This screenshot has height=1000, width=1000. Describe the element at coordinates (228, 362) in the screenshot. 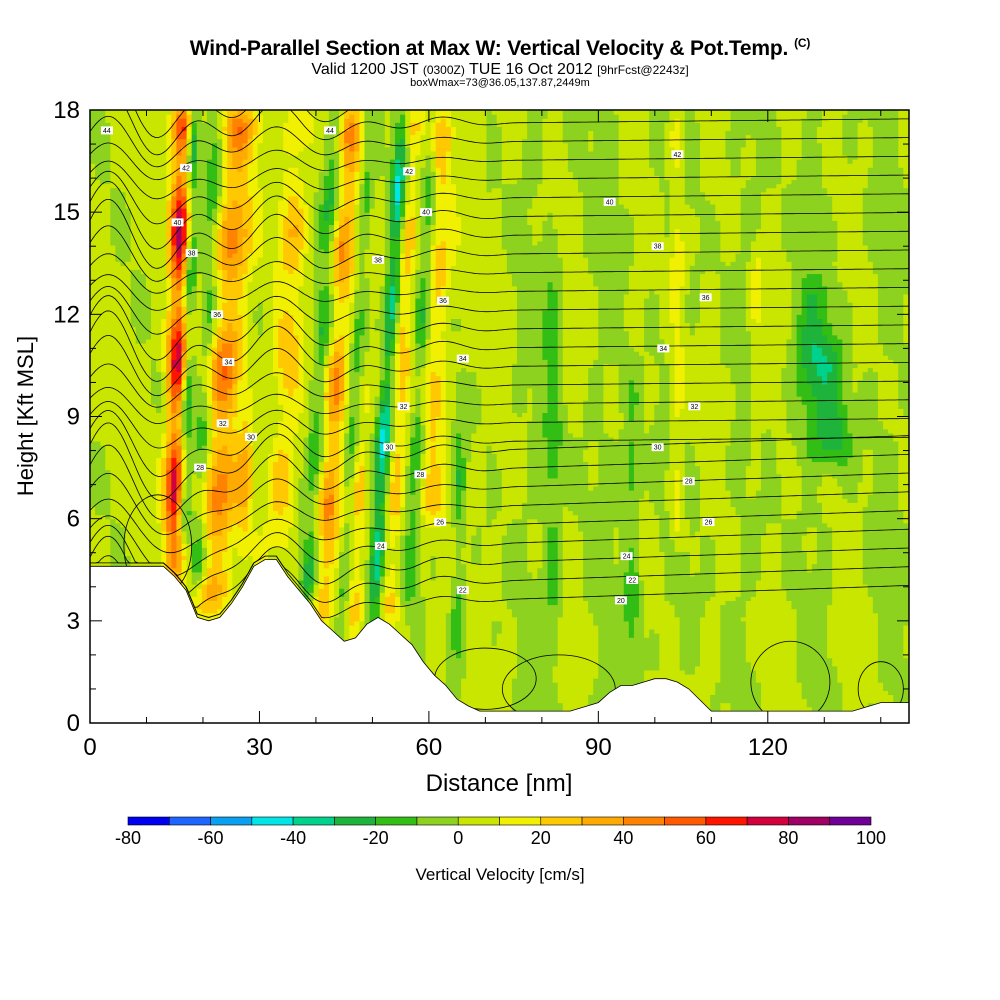

I see `theta-label: 34` at that location.